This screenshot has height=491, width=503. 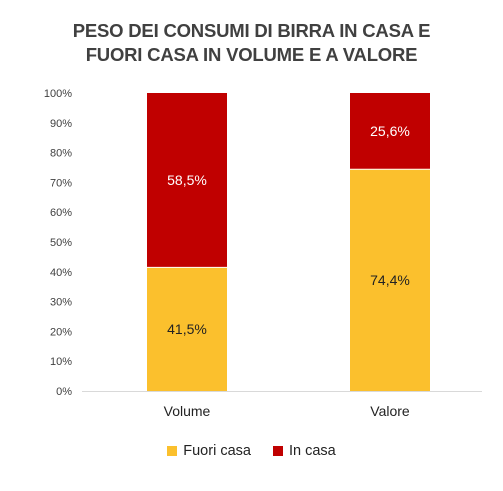 What do you see at coordinates (312, 451) in the screenshot?
I see `legend-label-in-casa: In casa` at bounding box center [312, 451].